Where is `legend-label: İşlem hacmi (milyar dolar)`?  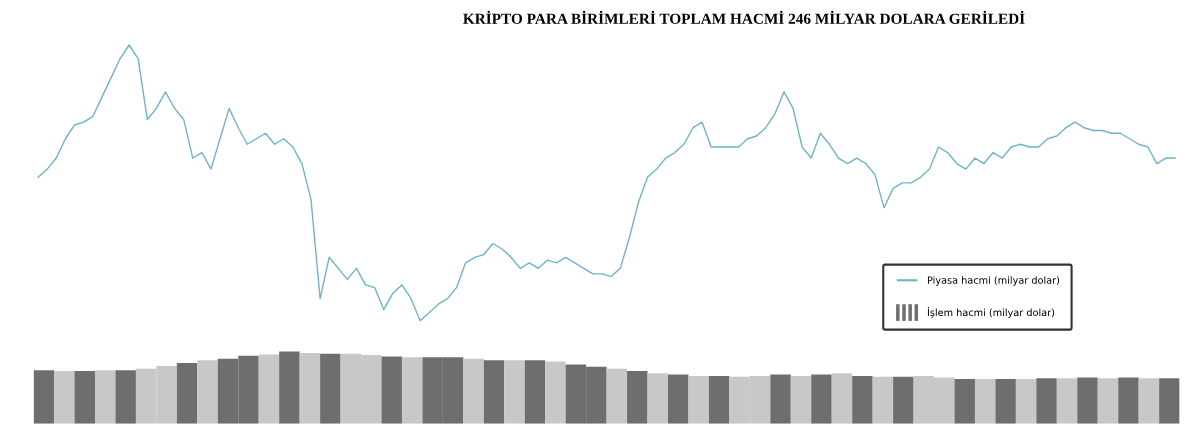 legend-label: İşlem hacmi (milyar dolar) is located at coordinates (991, 312).